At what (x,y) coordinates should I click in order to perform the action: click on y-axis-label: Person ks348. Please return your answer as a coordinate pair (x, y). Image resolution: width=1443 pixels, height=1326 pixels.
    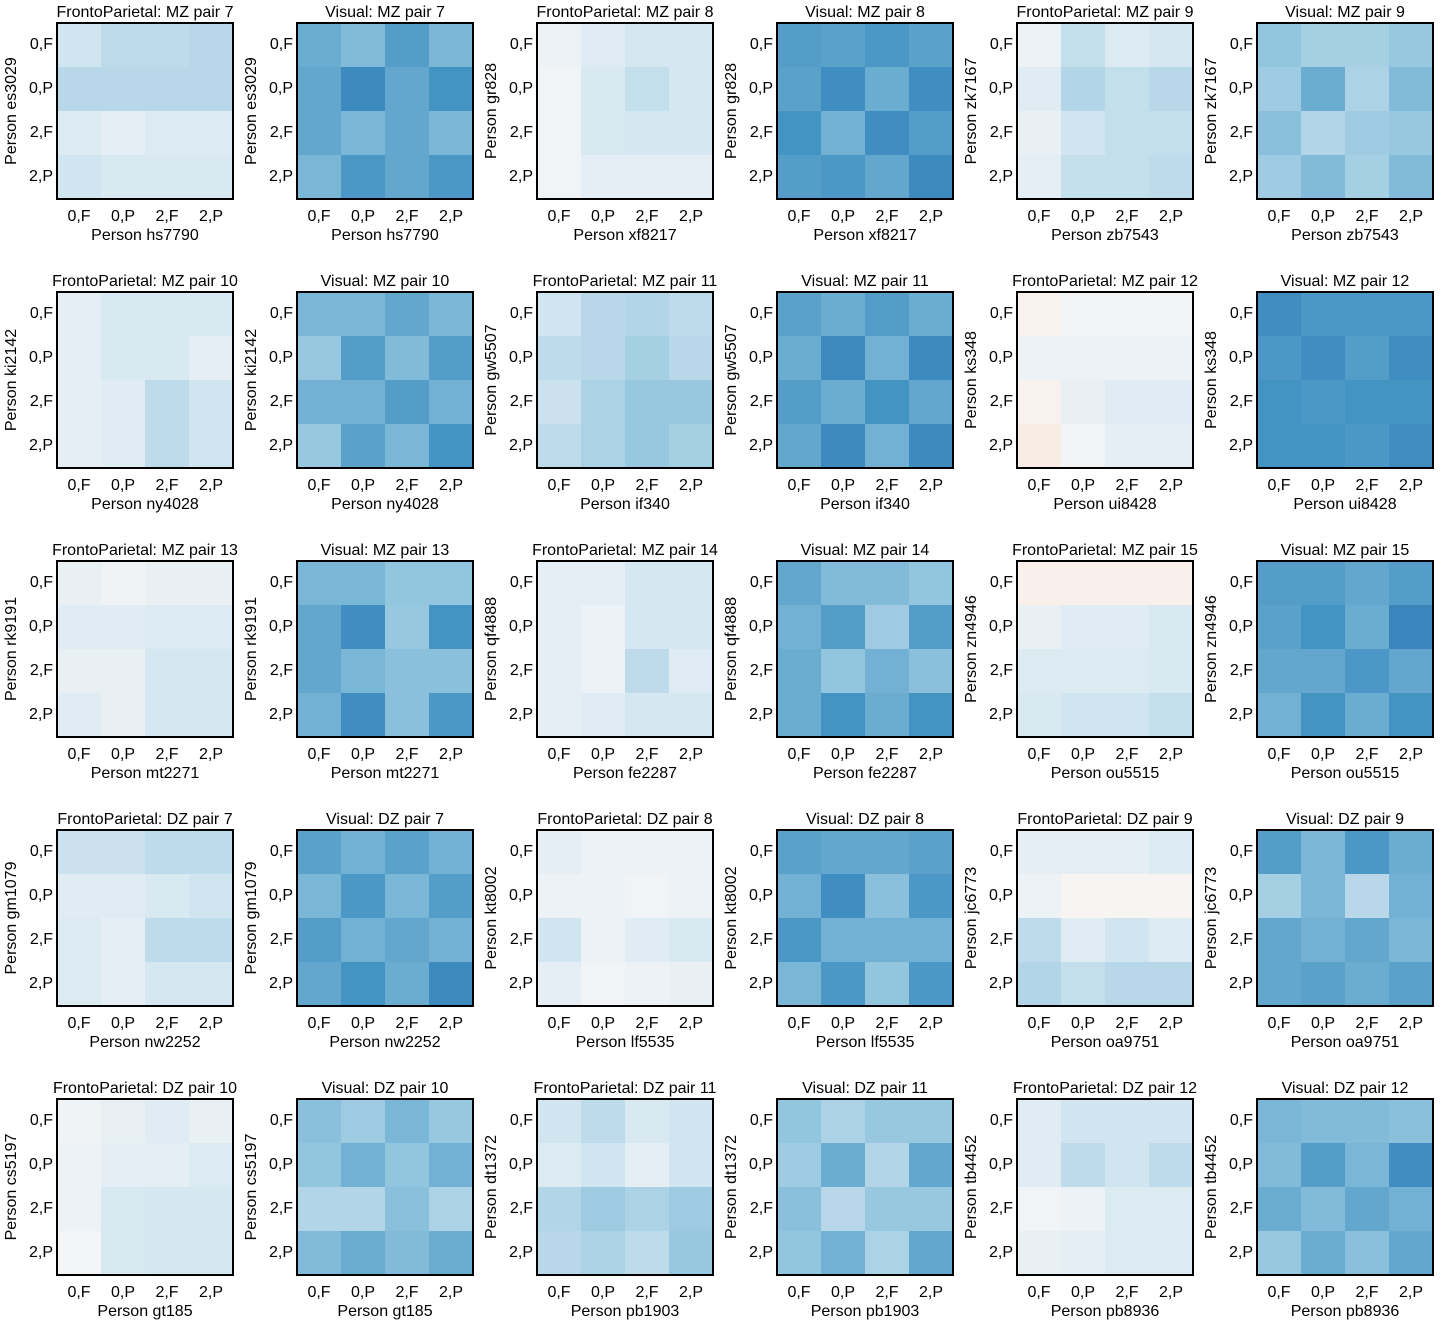
    Looking at the image, I should click on (971, 380).